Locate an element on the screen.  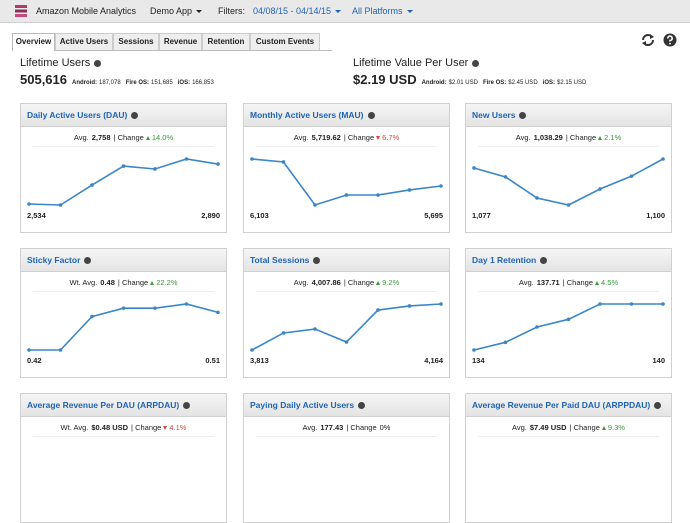
tab: Active Users is located at coordinates (84, 41).